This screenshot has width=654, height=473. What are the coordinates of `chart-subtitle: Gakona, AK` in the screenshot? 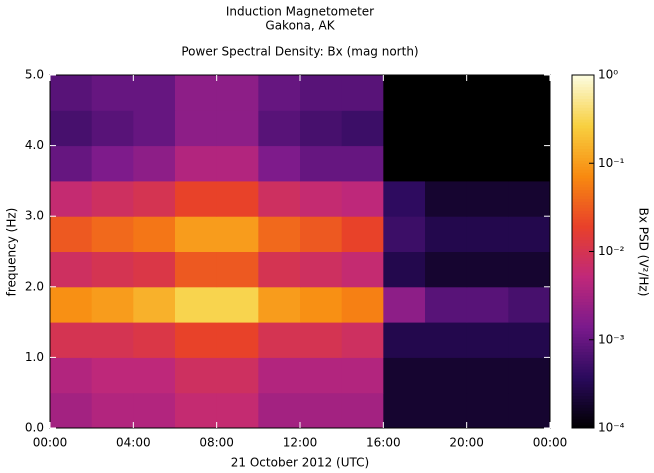 It's located at (300, 26).